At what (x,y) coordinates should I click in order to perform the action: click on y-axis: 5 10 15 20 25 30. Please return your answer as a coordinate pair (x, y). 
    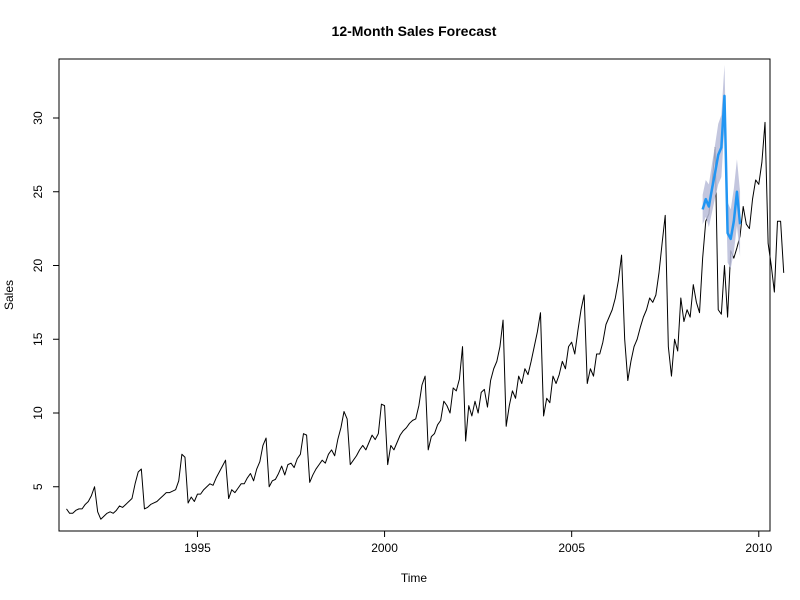
    Looking at the image, I should click on (45, 300).